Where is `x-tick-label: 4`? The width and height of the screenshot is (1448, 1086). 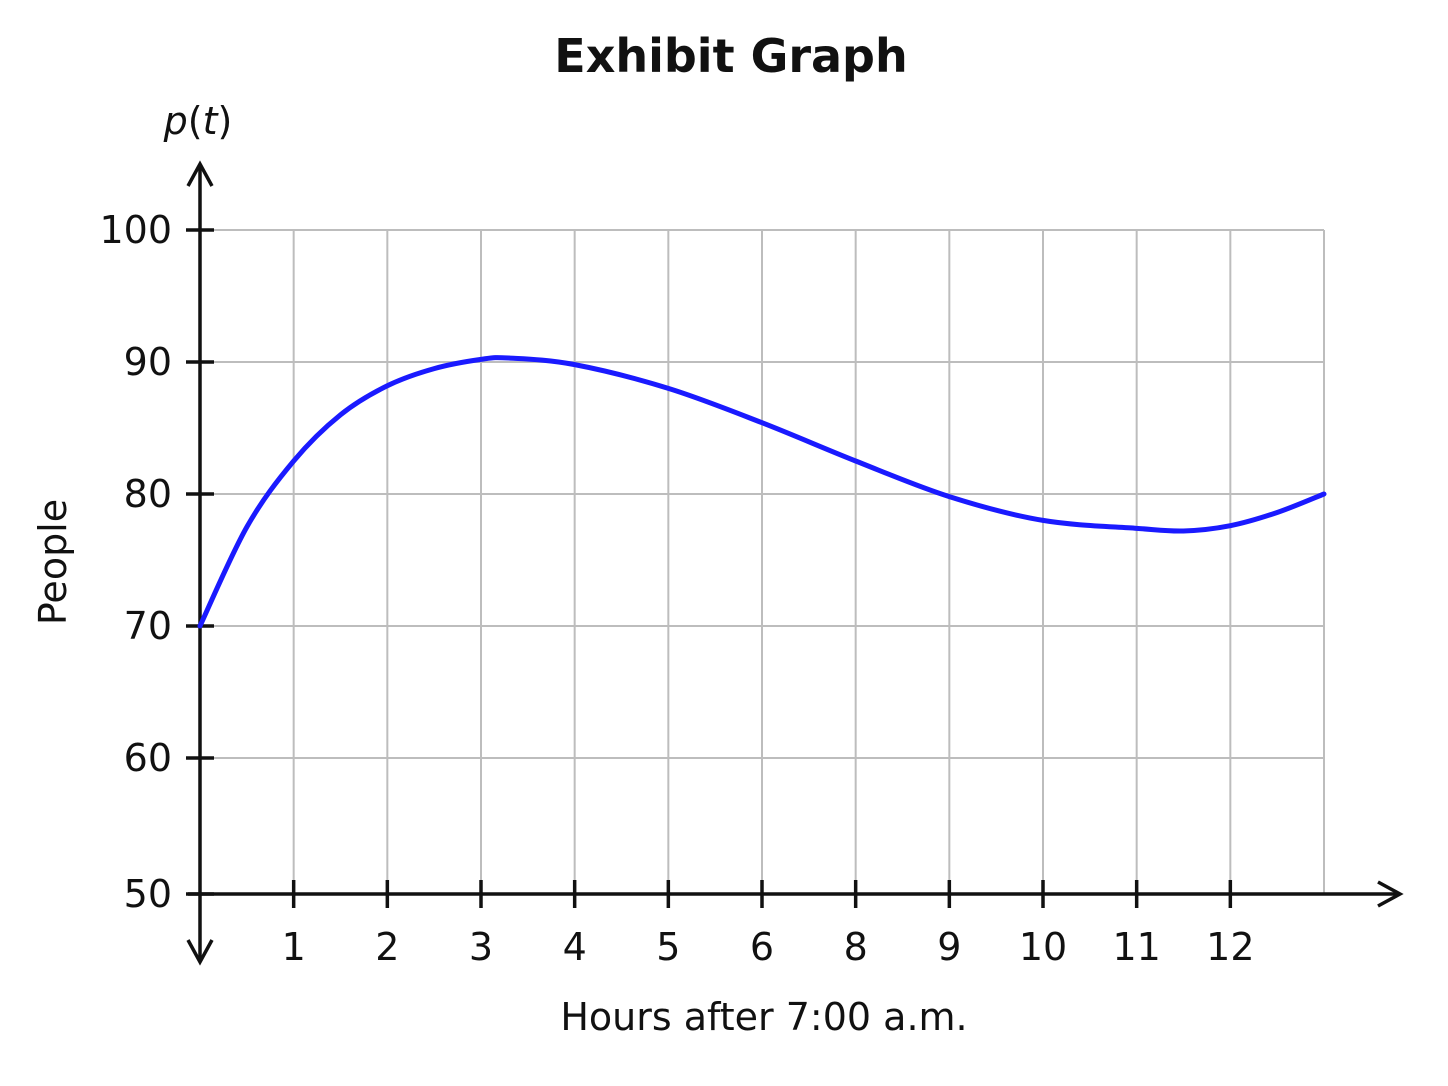
x-tick-label: 4 is located at coordinates (575, 947).